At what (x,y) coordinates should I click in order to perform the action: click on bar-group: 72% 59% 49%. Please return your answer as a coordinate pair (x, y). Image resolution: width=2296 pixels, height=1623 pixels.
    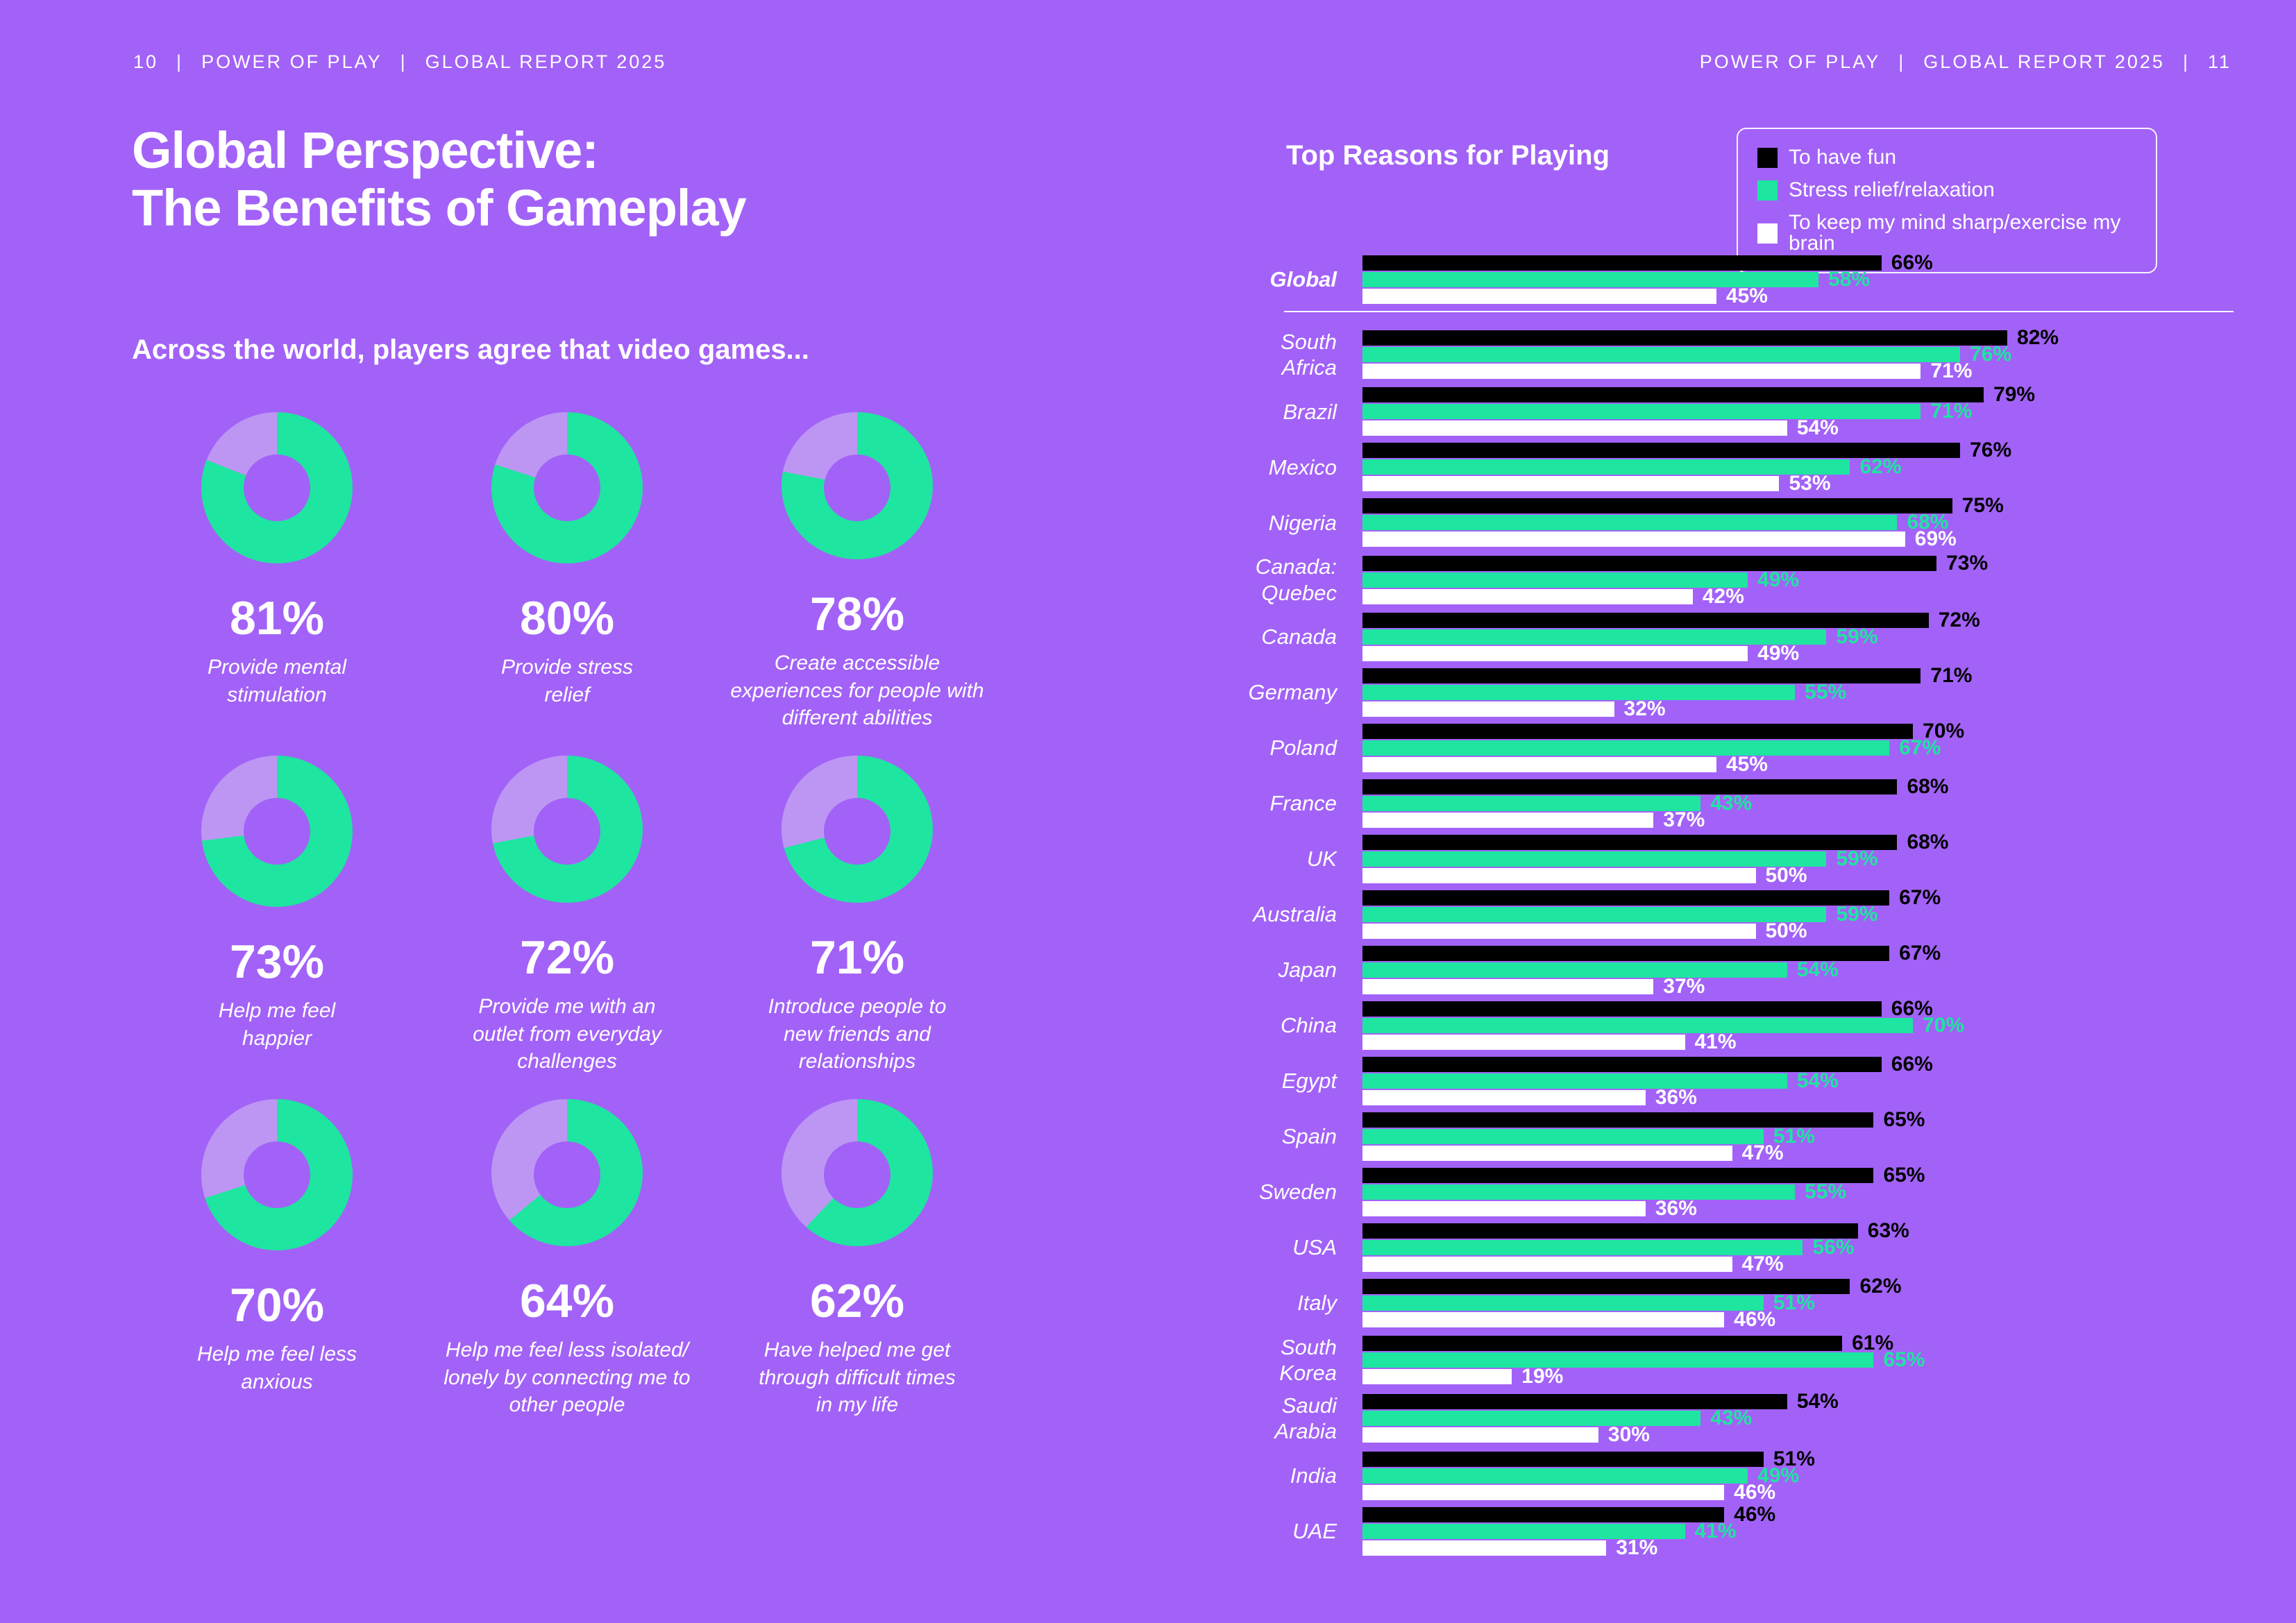
    Looking at the image, I should click on (1756, 637).